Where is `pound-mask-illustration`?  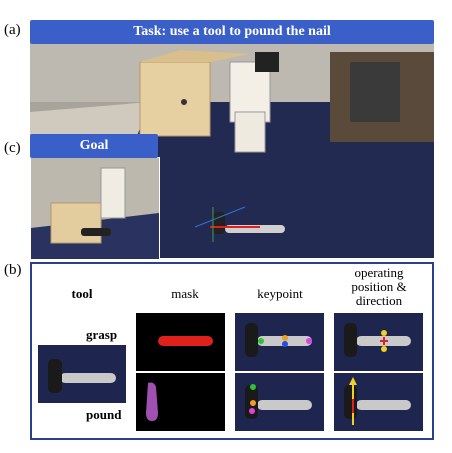 pound-mask-illustration is located at coordinates (180, 402).